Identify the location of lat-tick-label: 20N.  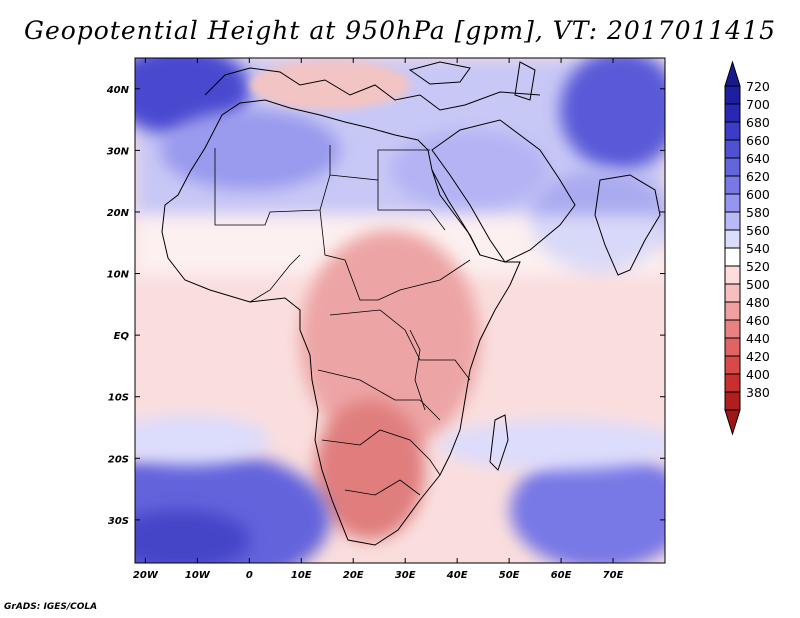
(118, 213).